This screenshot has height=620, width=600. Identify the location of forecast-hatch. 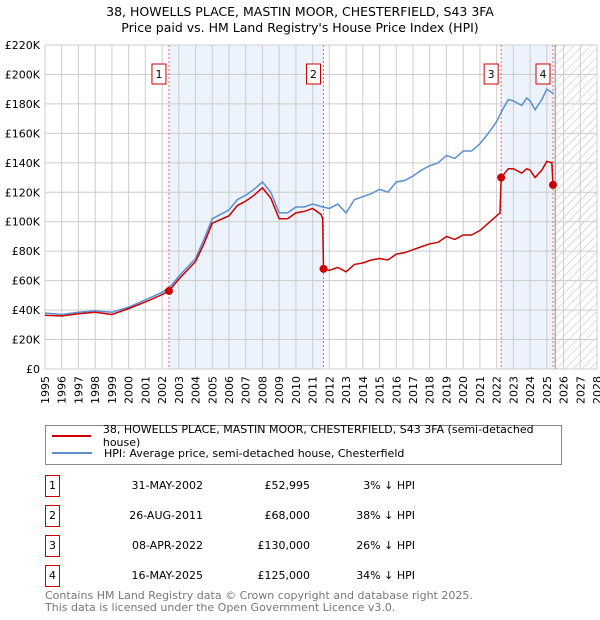
(576, 207).